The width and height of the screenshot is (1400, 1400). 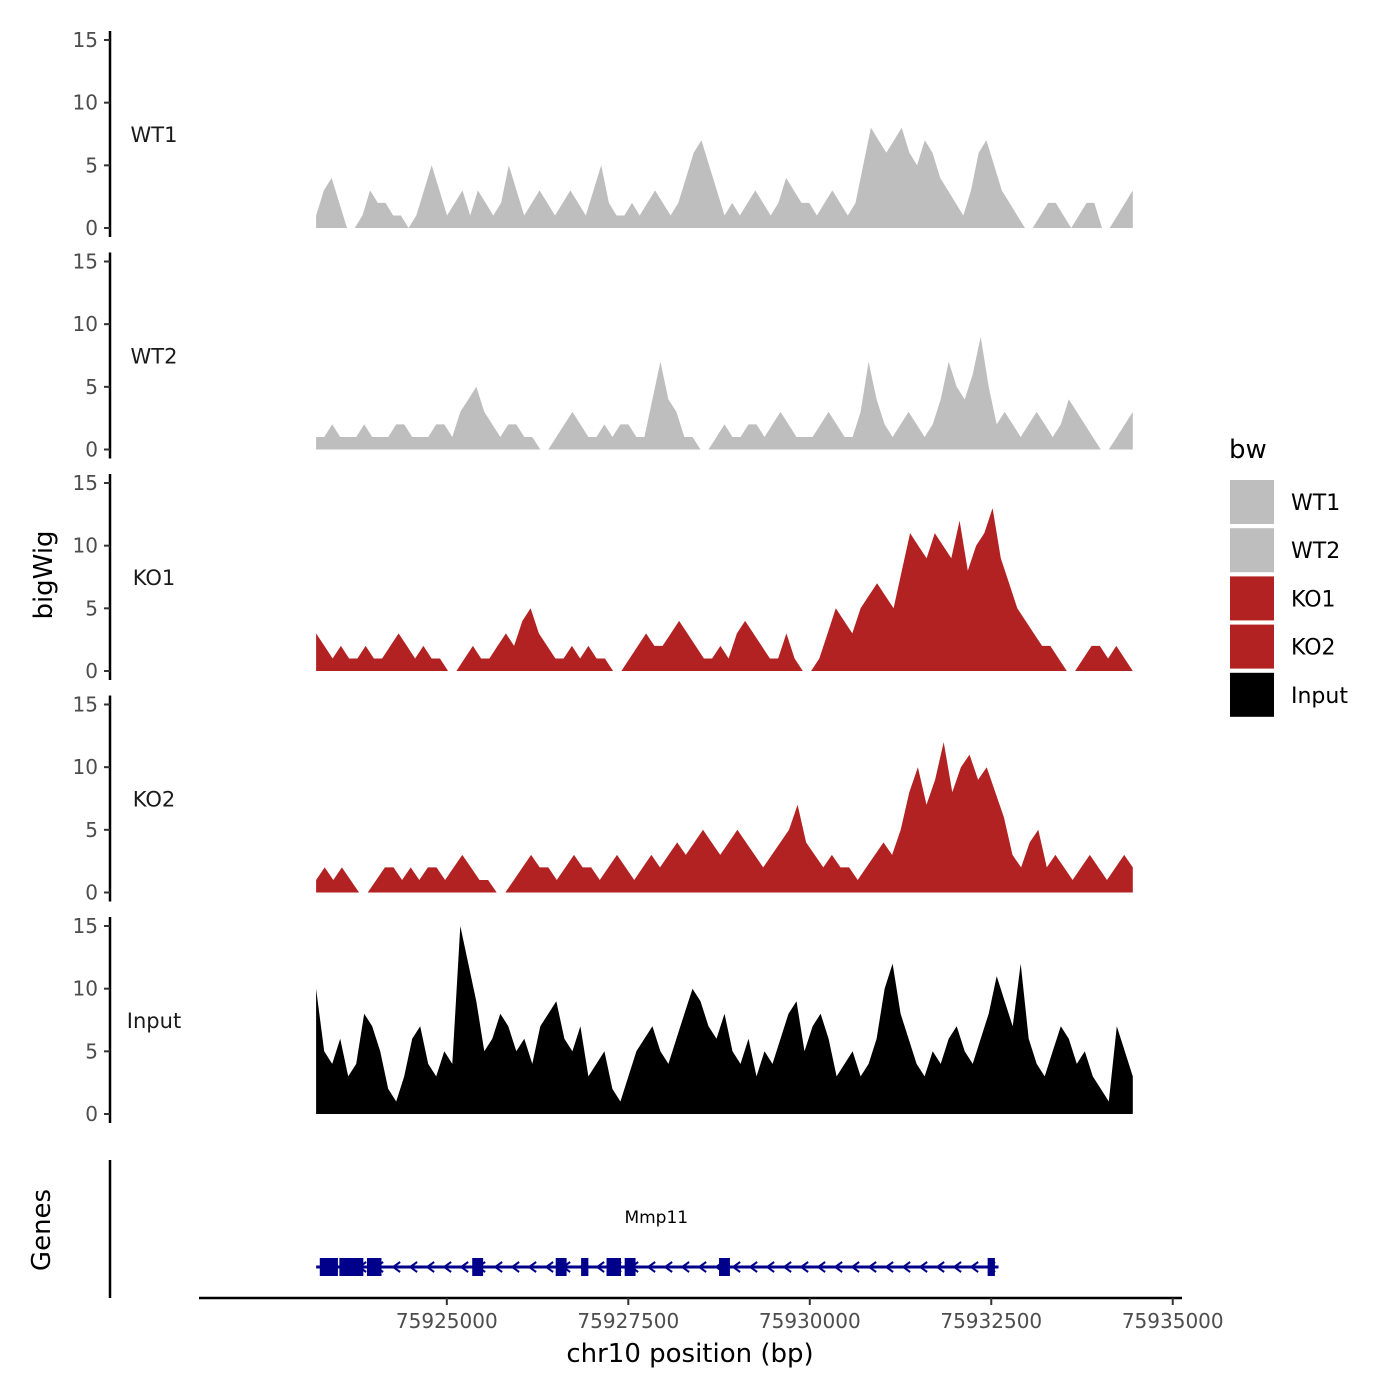 What do you see at coordinates (724, 1020) in the screenshot?
I see `coverage-area-input` at bounding box center [724, 1020].